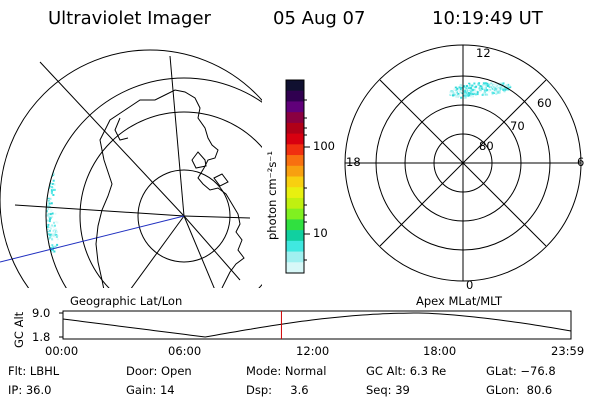 The width and height of the screenshot is (600, 400). Describe the element at coordinates (568, 351) in the screenshot. I see `xtick-2359: 23:59` at that location.